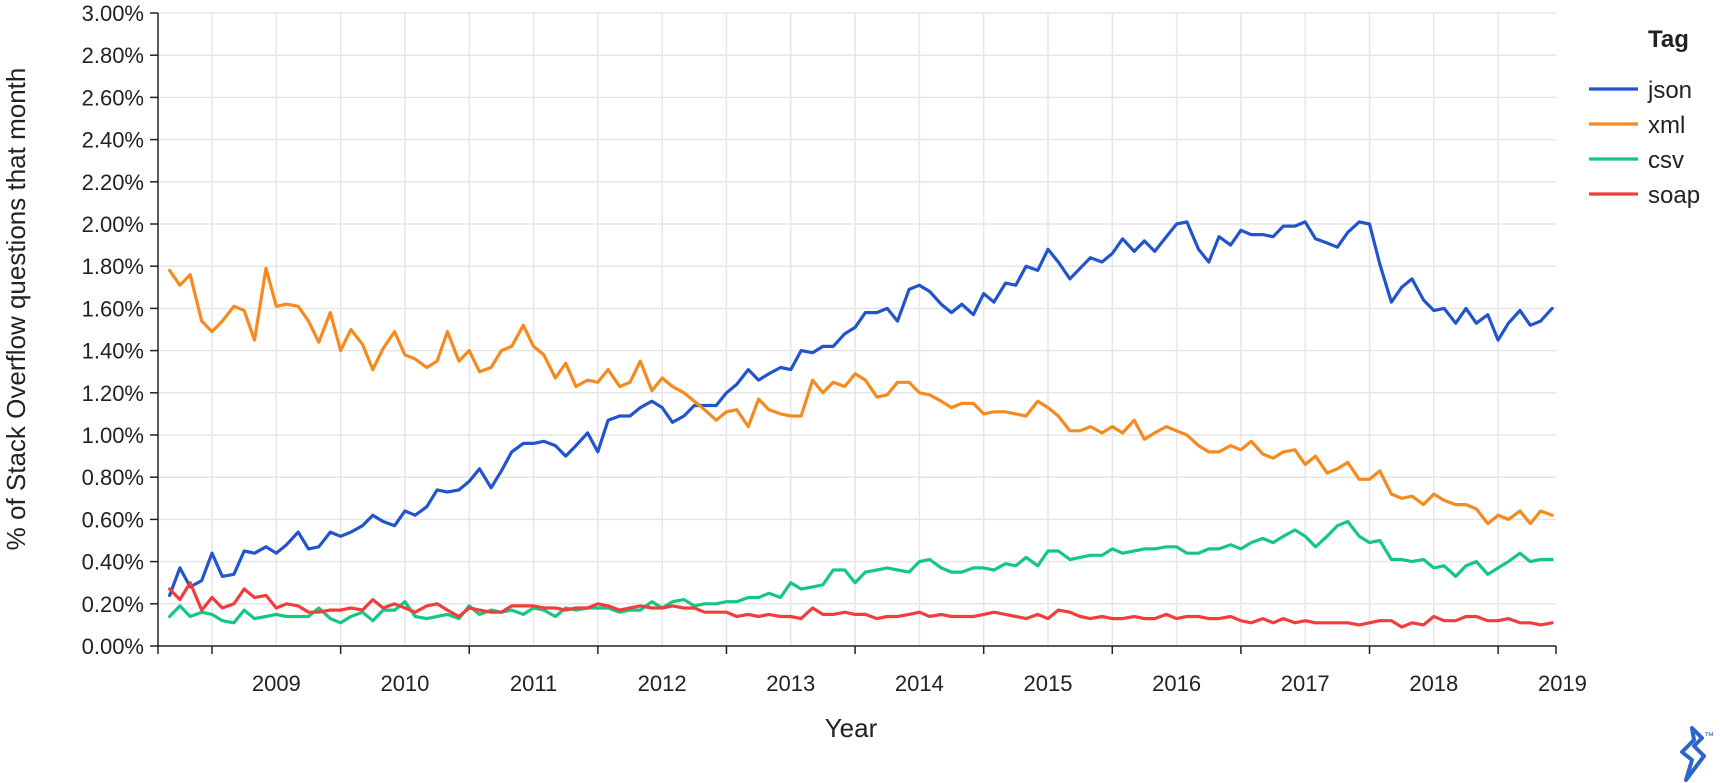 The width and height of the screenshot is (1720, 783). I want to click on y-tick-label: 0.00%, so click(113, 646).